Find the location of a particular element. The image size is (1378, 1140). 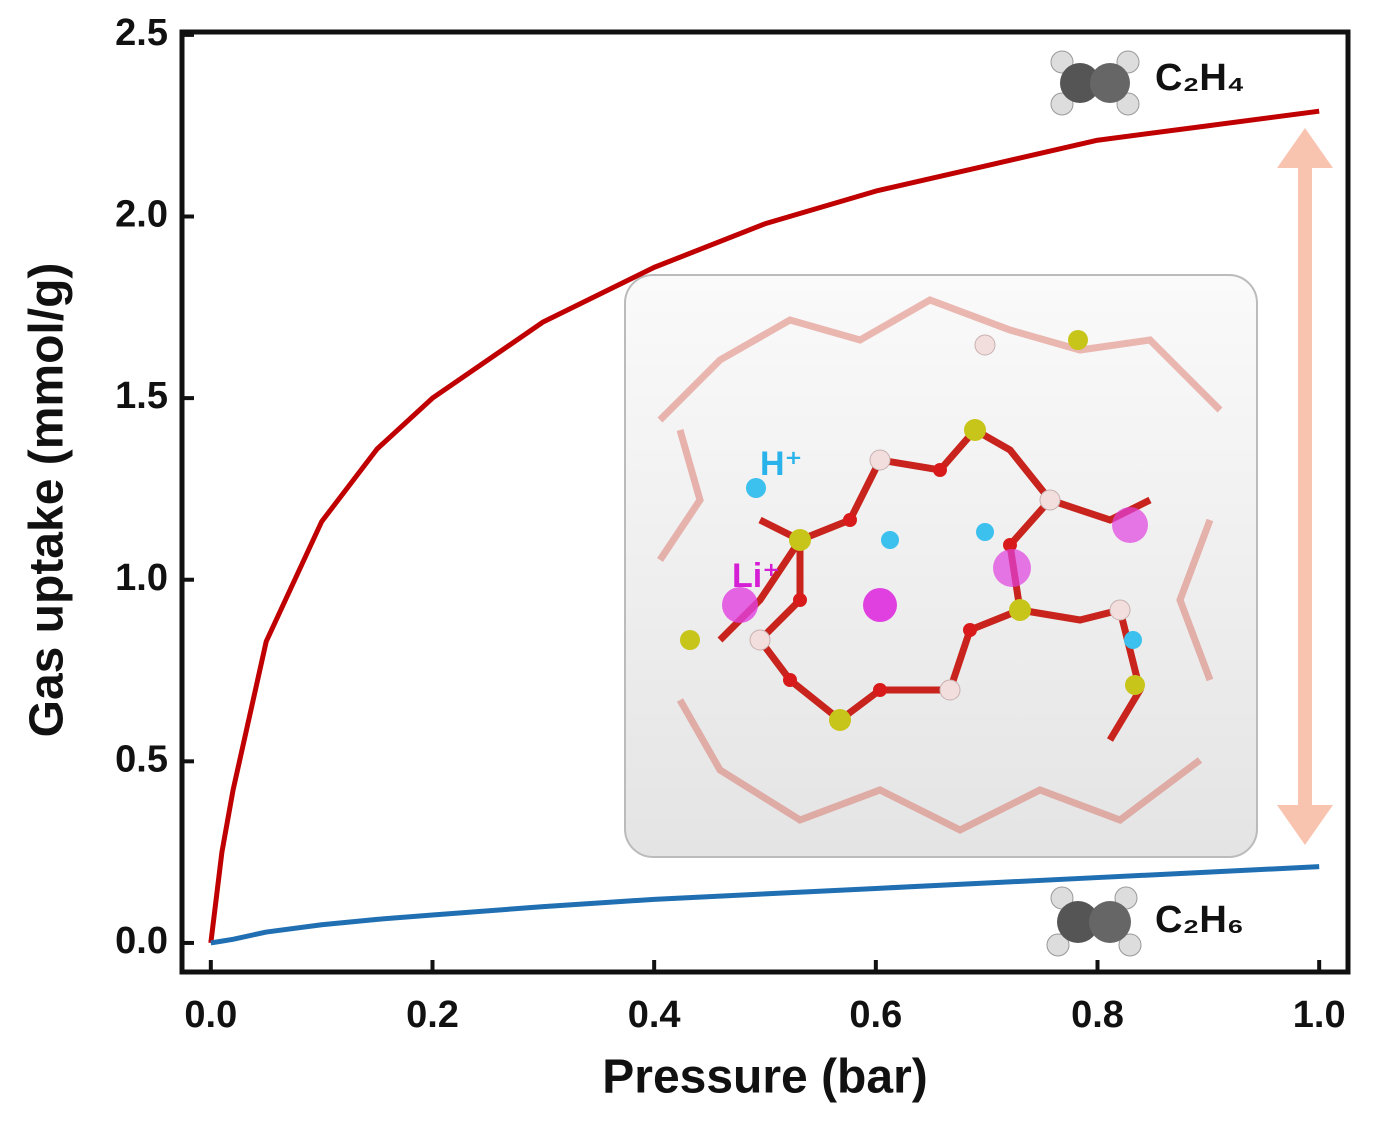

x-axis-title: Pressure (bar) is located at coordinates (764, 1077).